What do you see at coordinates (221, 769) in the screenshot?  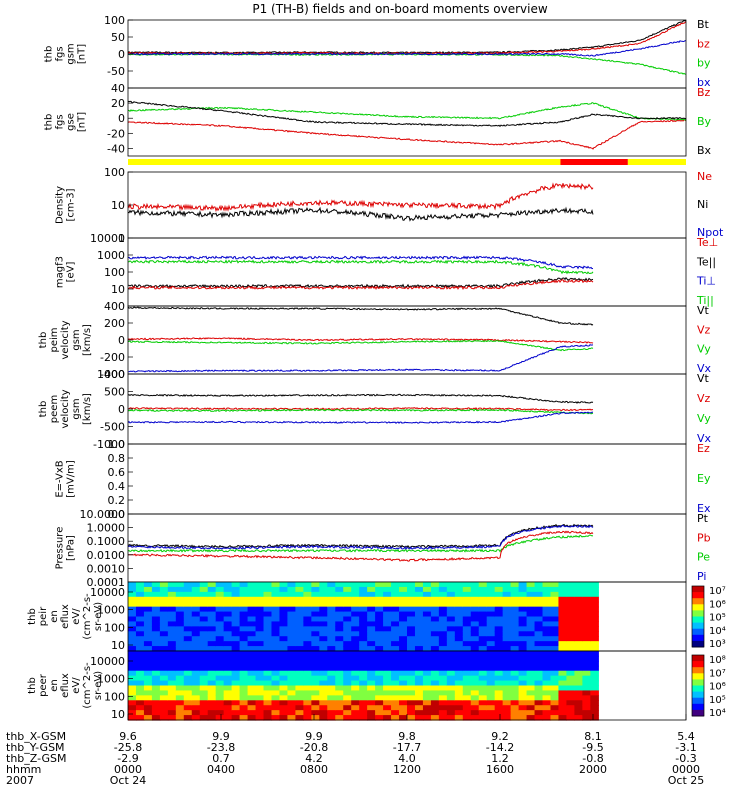 I see `time-axis-value: 0400` at bounding box center [221, 769].